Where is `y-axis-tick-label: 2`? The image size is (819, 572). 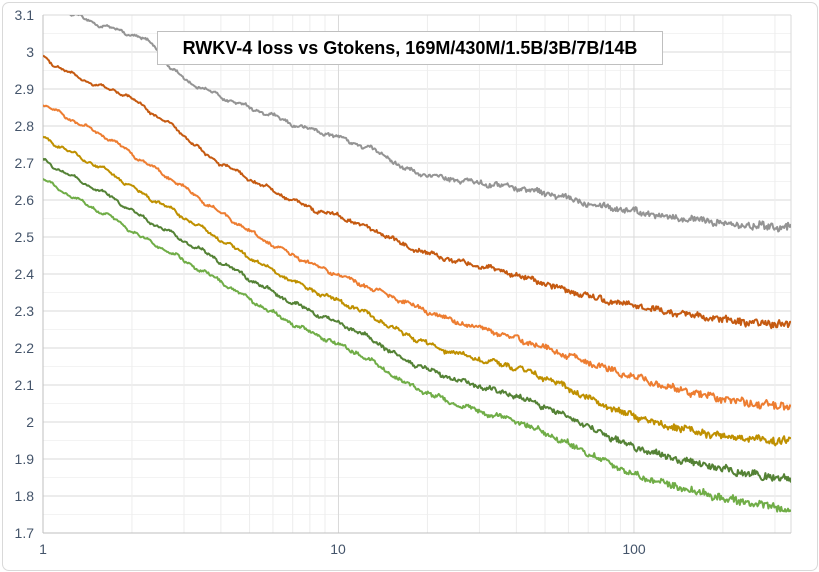
y-axis-tick-label: 2 is located at coordinates (30, 422).